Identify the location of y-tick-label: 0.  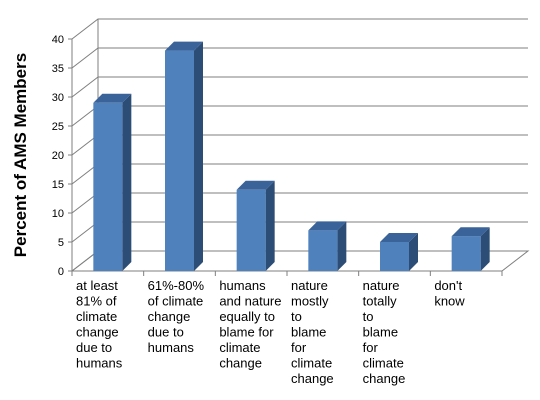
(61, 272).